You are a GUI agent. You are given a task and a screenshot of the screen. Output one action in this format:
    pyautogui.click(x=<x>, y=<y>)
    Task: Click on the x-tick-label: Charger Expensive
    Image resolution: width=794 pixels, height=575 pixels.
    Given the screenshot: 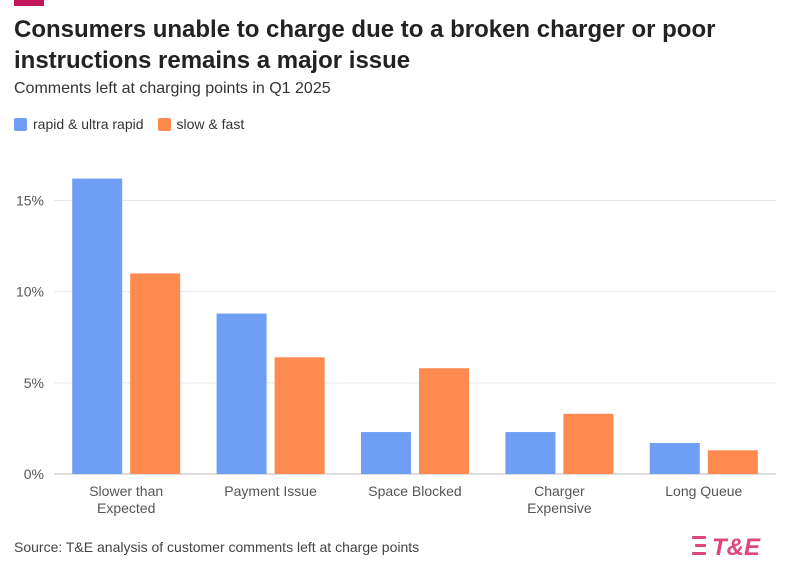 What is the action you would take?
    pyautogui.click(x=559, y=499)
    